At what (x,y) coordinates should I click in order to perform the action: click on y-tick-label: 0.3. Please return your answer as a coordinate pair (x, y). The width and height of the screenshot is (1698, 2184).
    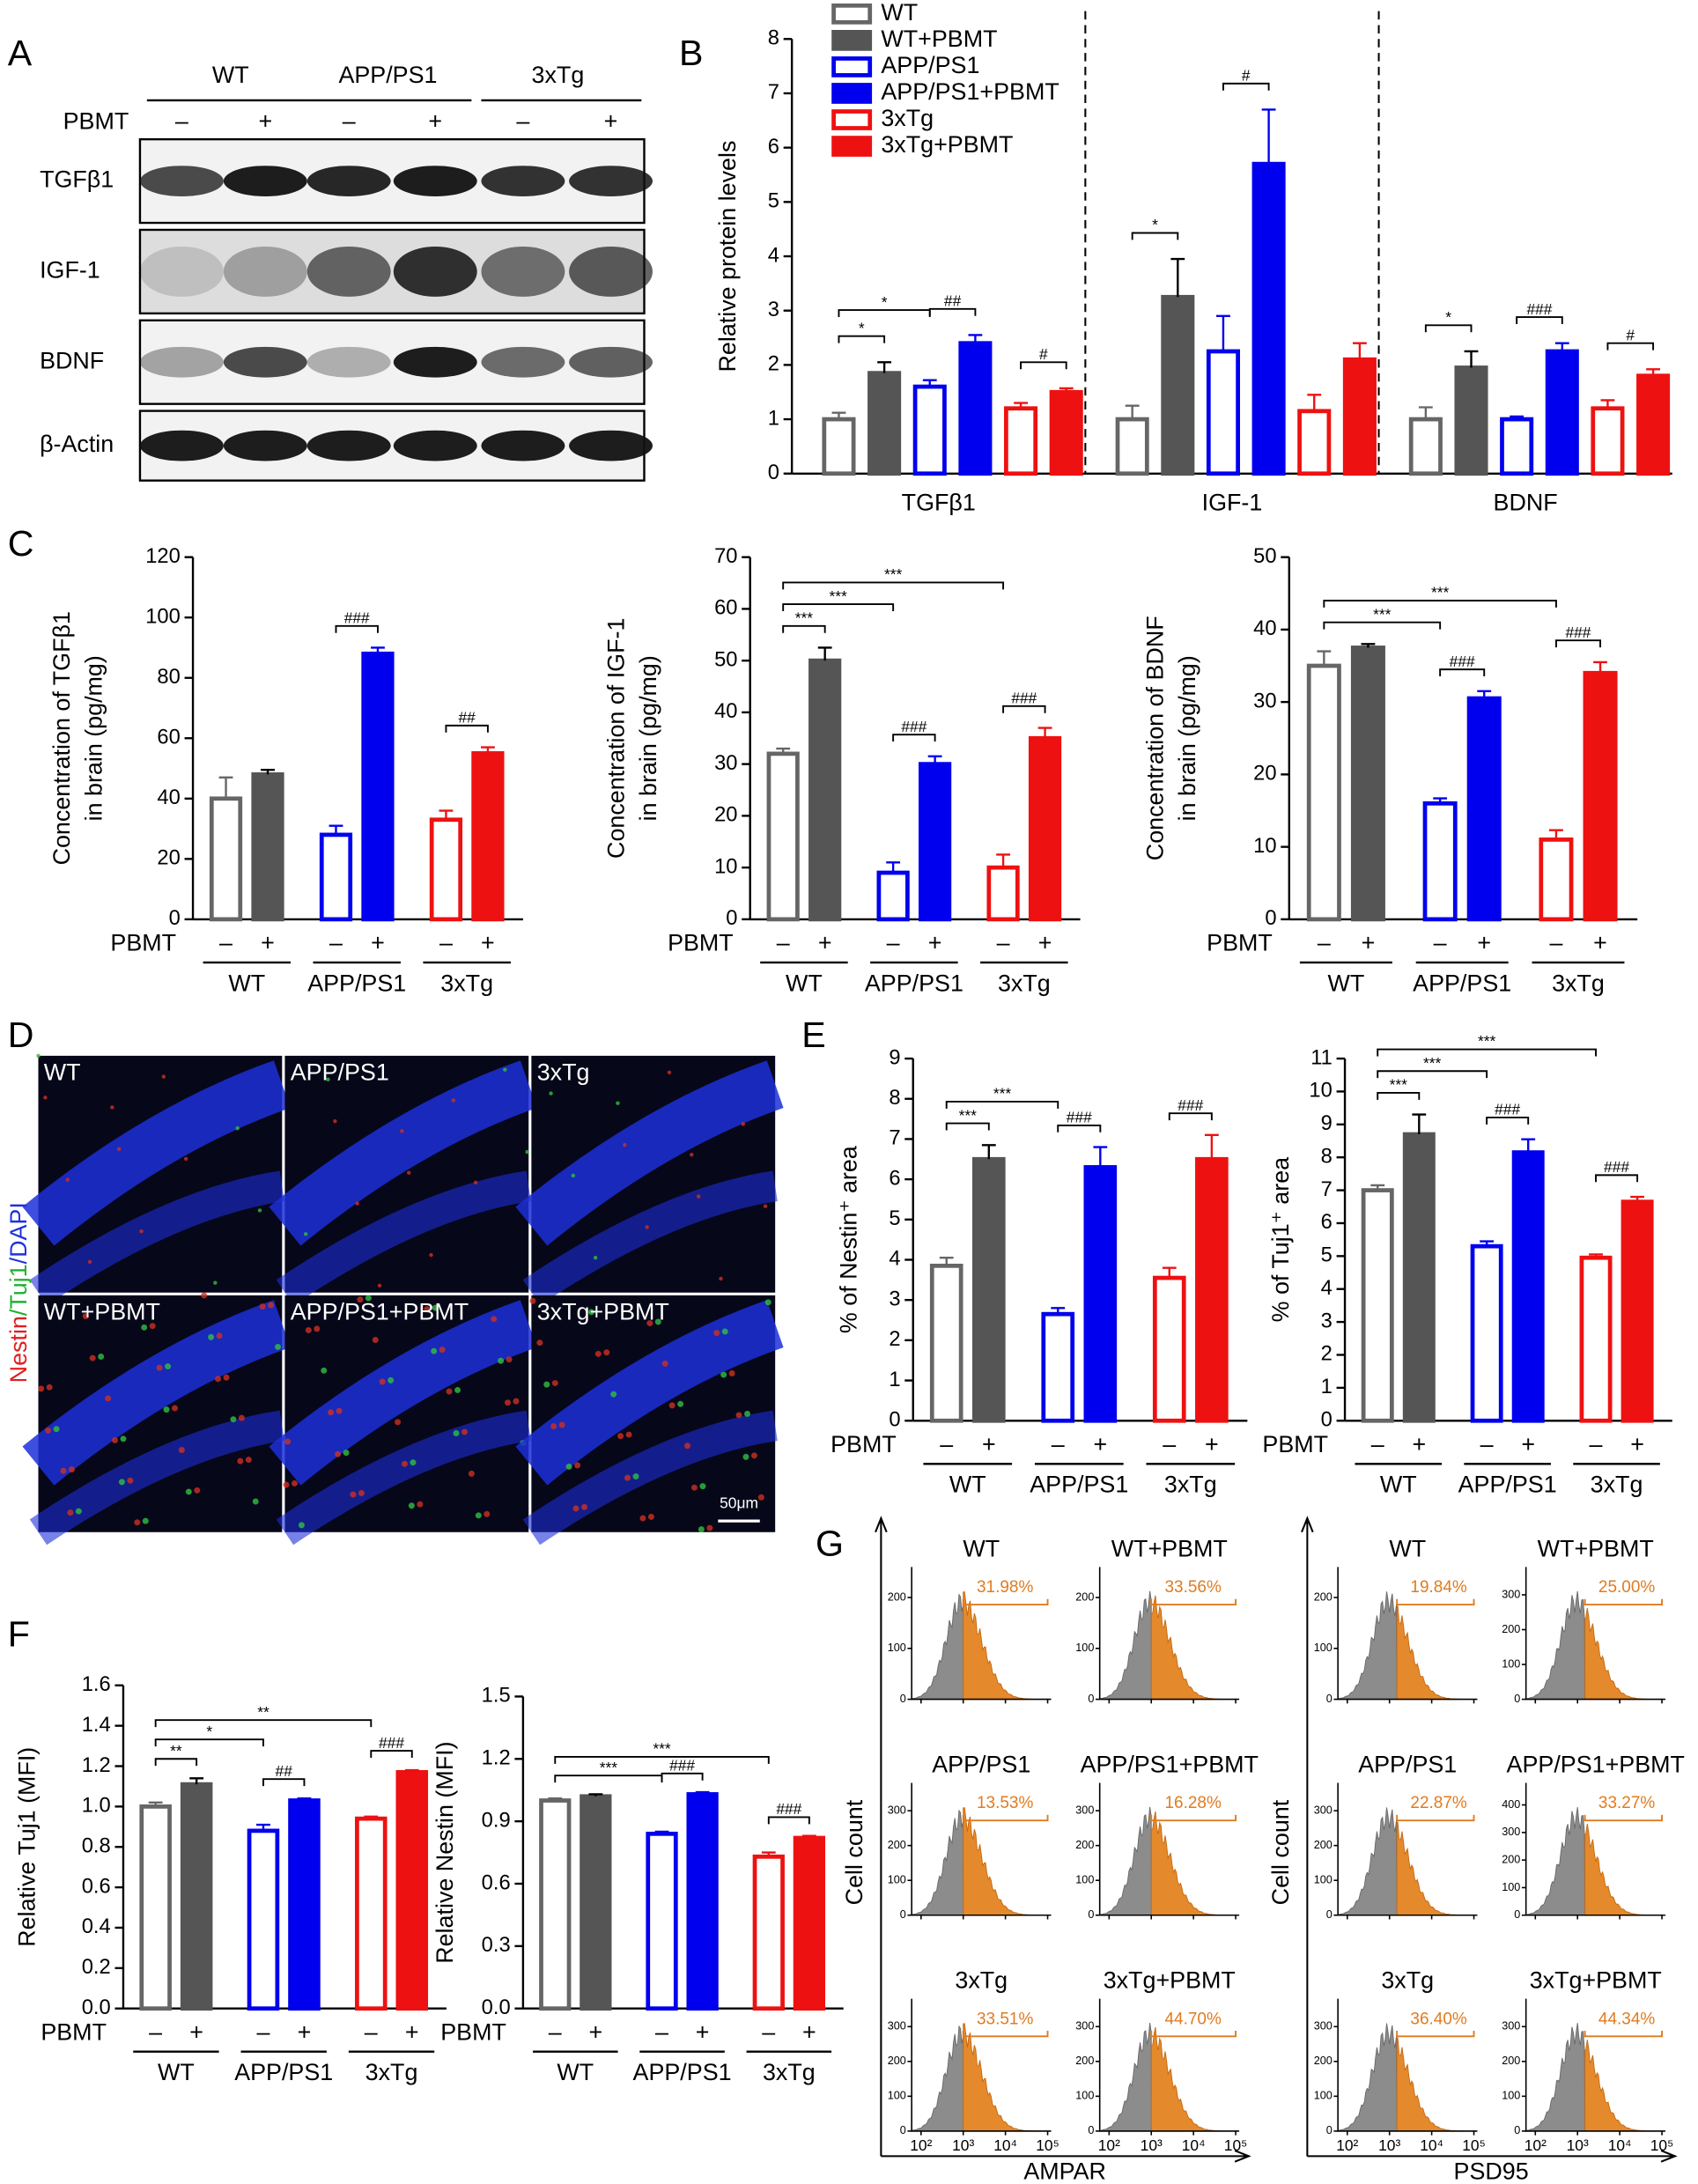
    Looking at the image, I should click on (496, 1945).